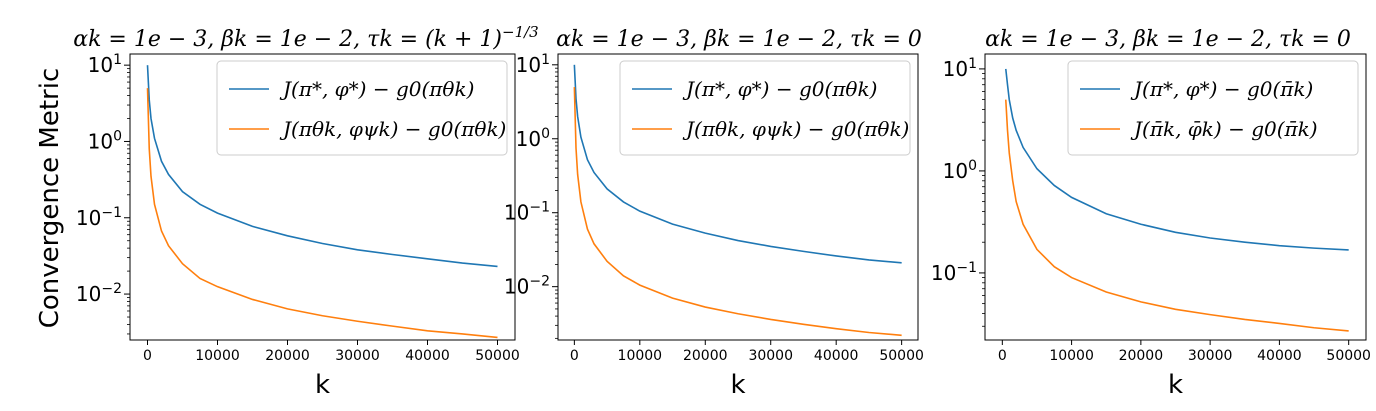  Describe the element at coordinates (1221, 89) in the screenshot. I see `legend-entry: J(π*, φ*) − g0(π̄k)` at that location.